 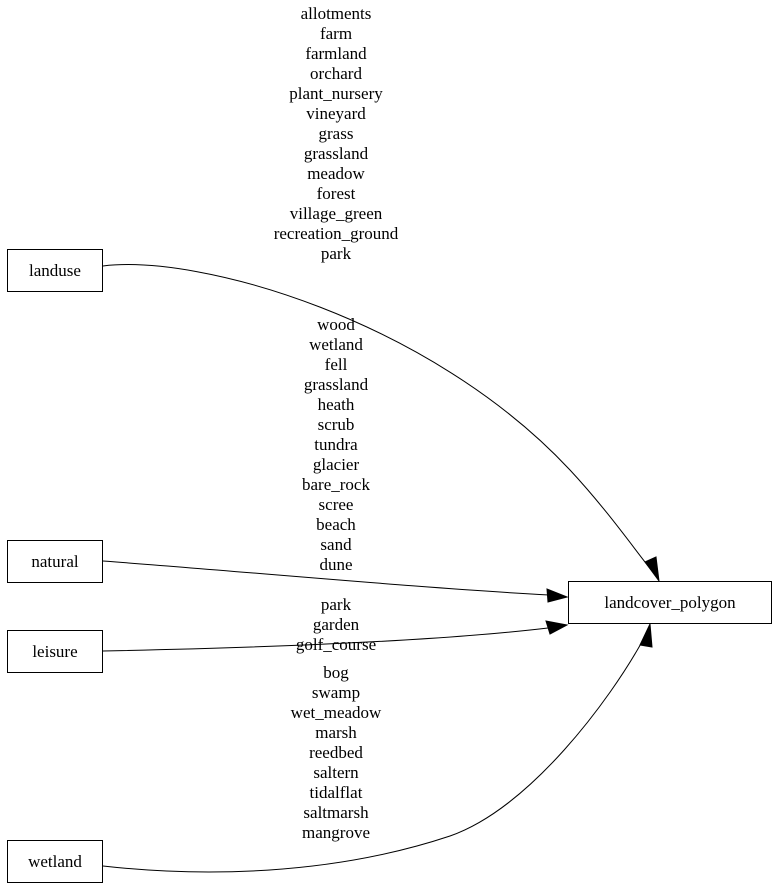 I want to click on edge-label-value: farm, so click(x=336, y=33).